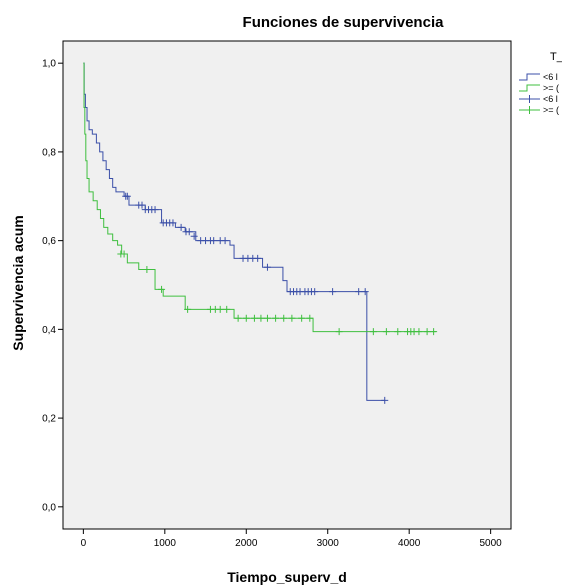 The image size is (562, 588). I want to click on x-axis-label: Tiempo_superv_d, so click(287, 577).